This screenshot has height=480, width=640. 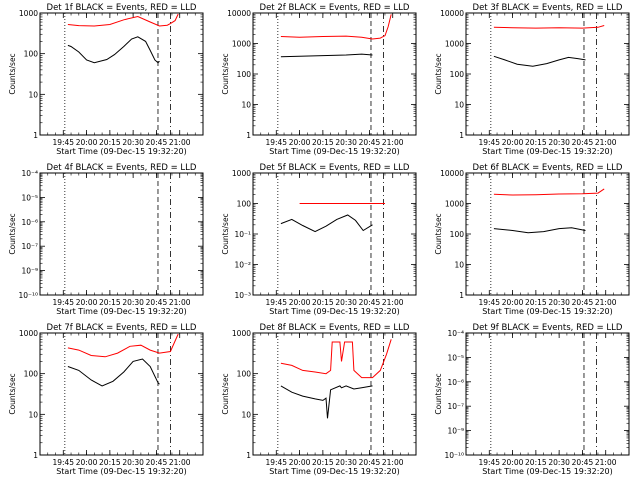 I want to click on y-tick-label: 10⁻², so click(x=242, y=265).